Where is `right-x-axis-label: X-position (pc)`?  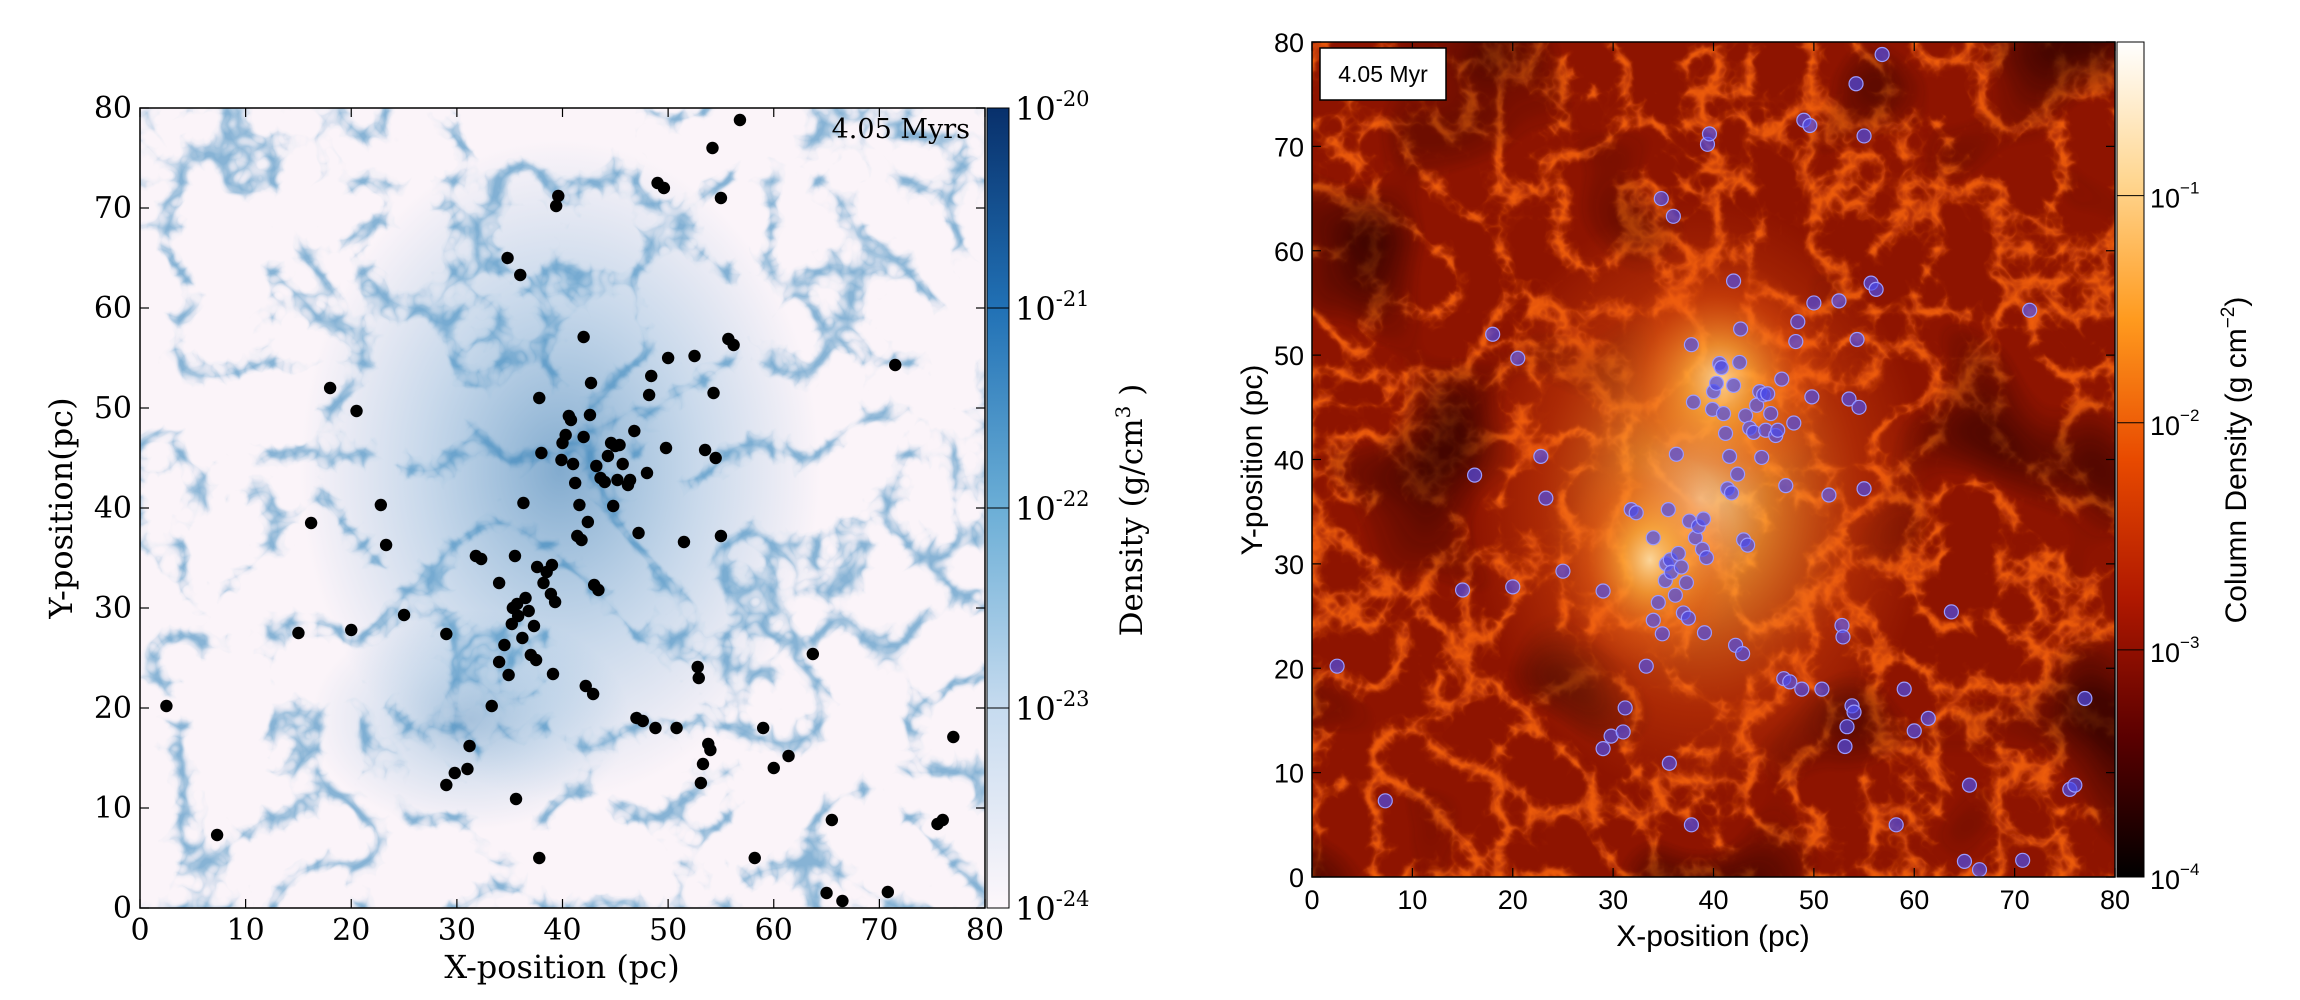 right-x-axis-label: X-position (pc) is located at coordinates (1712, 936).